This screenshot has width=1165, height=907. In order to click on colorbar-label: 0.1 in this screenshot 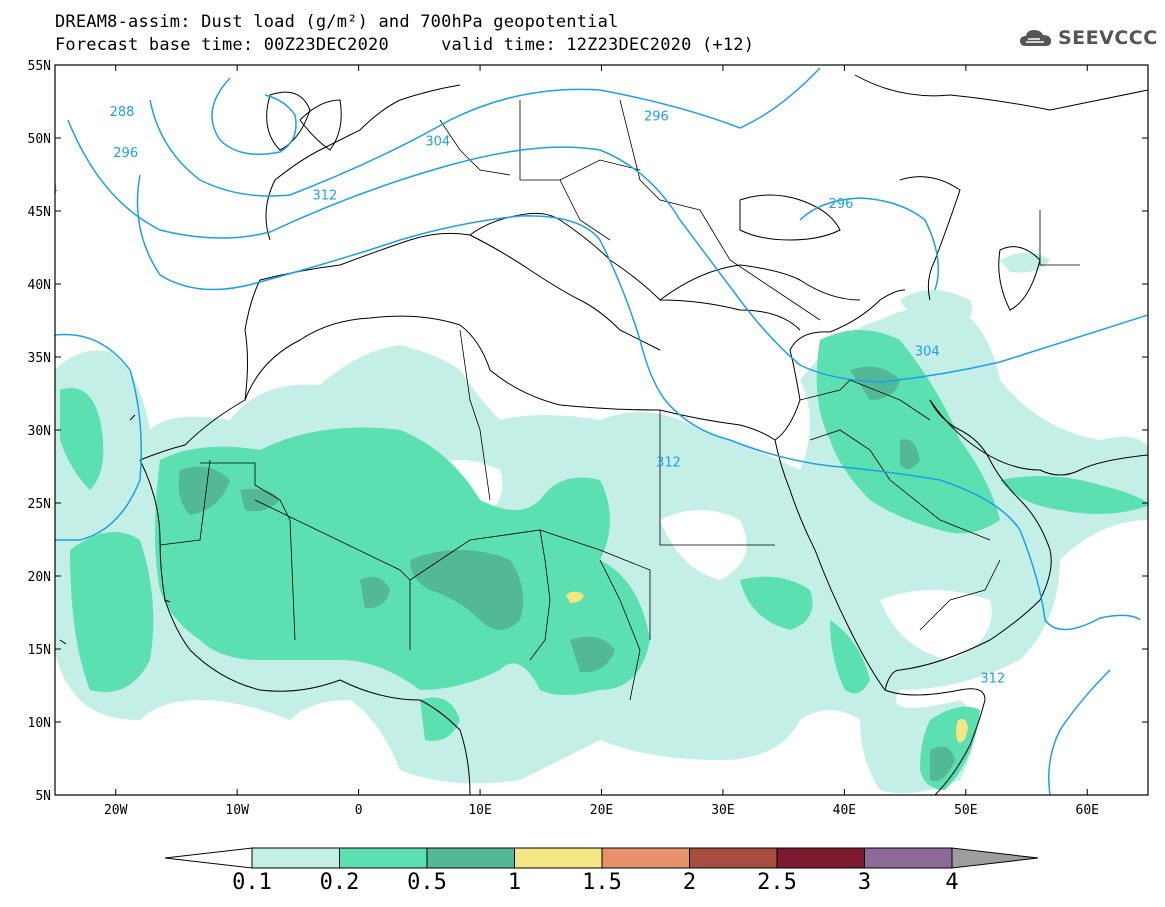, I will do `click(252, 882)`.